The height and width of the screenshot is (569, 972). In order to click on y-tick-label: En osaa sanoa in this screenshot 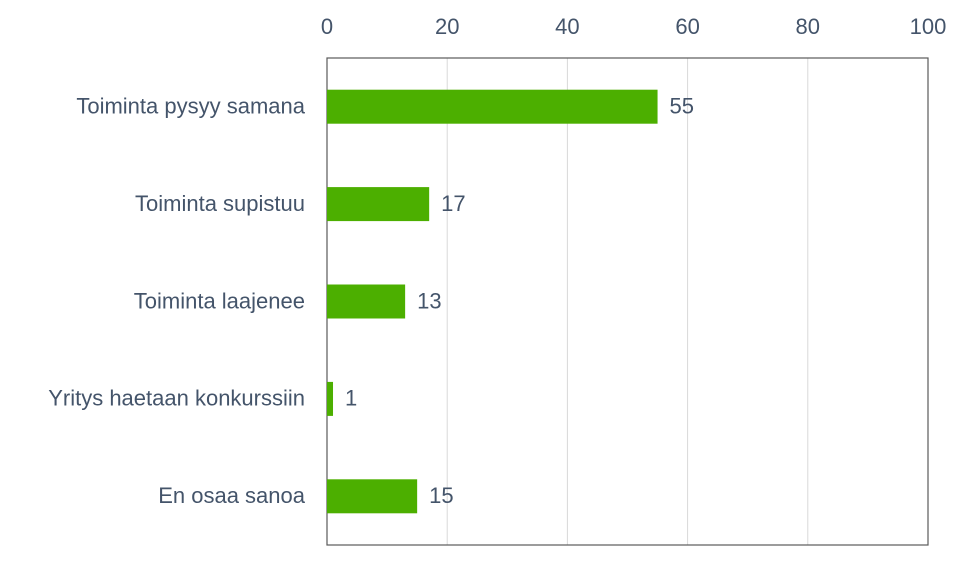, I will do `click(232, 495)`.